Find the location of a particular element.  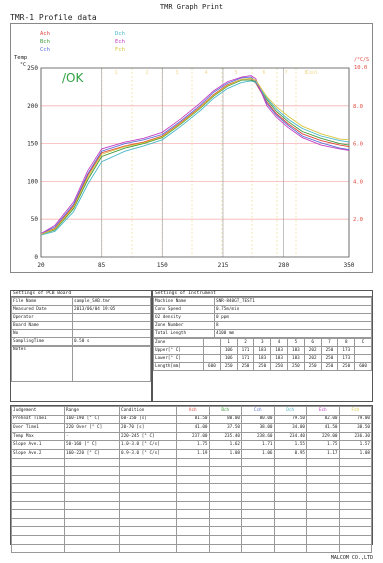

zone-cell: 202 is located at coordinates (312, 350).